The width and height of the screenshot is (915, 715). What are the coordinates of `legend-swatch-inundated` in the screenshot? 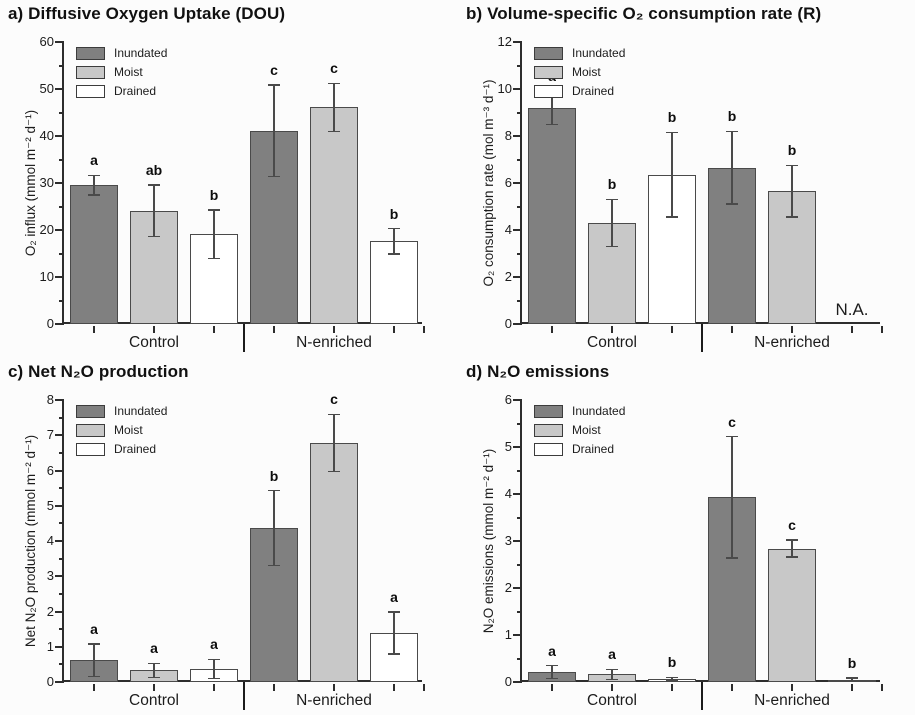 It's located at (90, 411).